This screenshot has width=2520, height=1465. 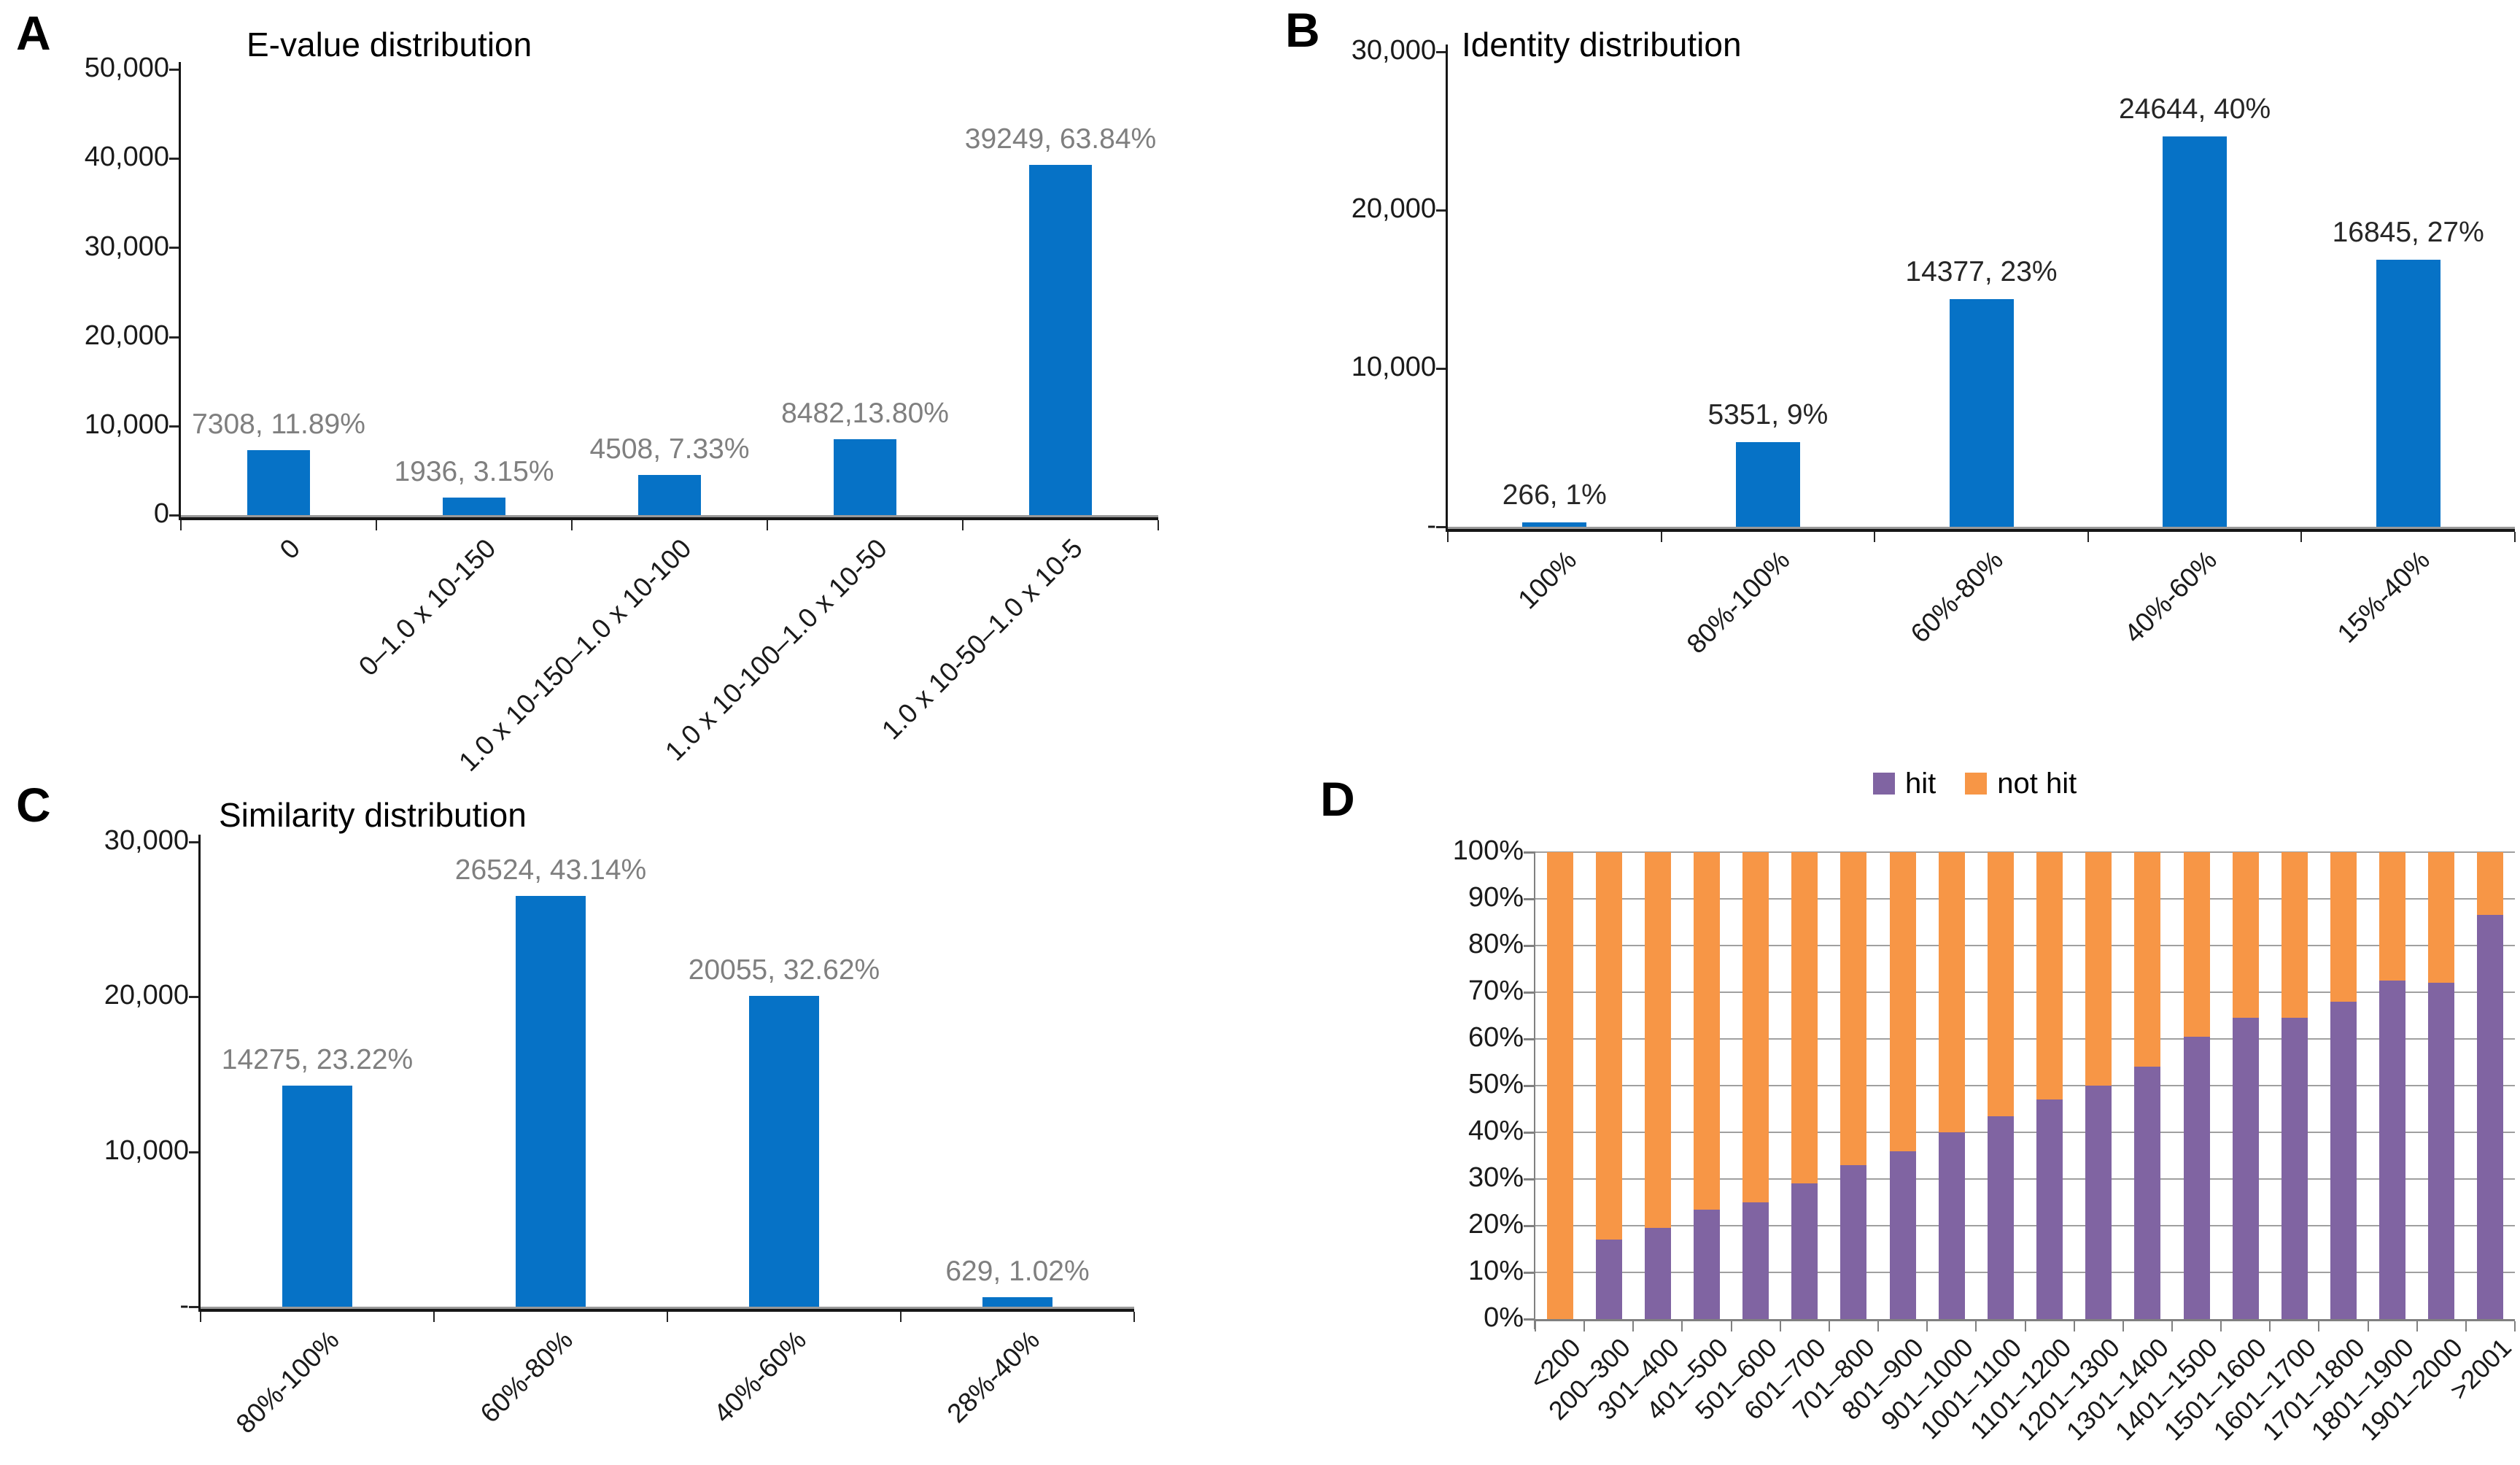 What do you see at coordinates (865, 414) in the screenshot?
I see `bar-value-label: 8482,13.80%` at bounding box center [865, 414].